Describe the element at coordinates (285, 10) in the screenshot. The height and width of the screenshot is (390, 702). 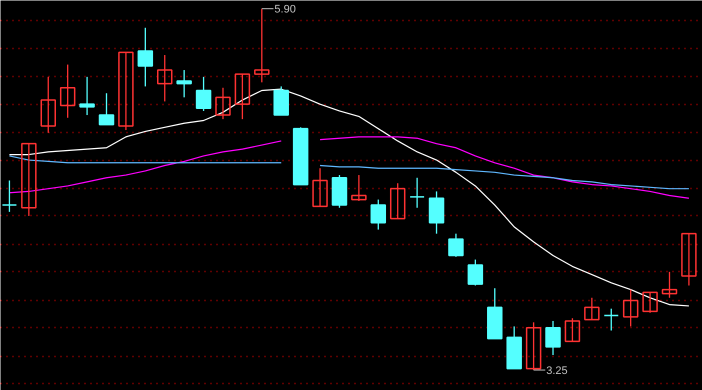
I see `annotation: 5.90` at that location.